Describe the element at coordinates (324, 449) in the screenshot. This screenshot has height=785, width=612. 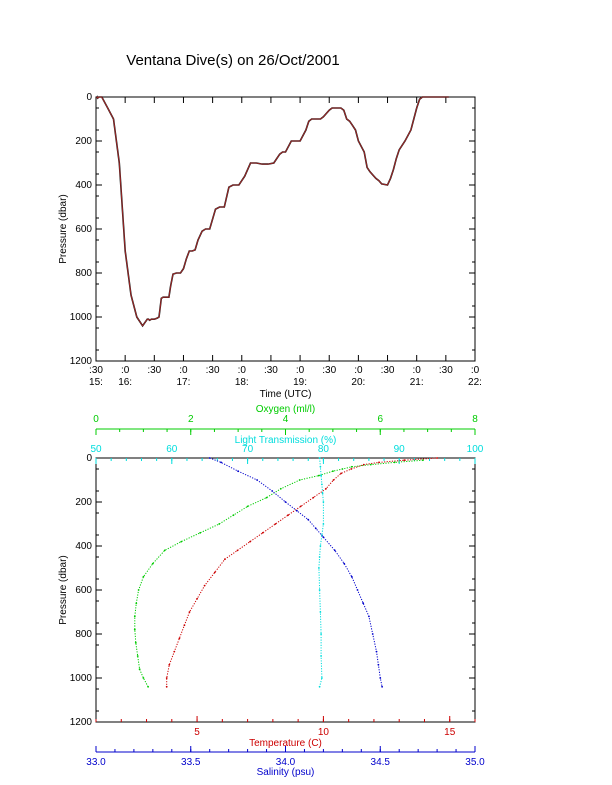
I see `light-axis-tick-label: 80` at that location.